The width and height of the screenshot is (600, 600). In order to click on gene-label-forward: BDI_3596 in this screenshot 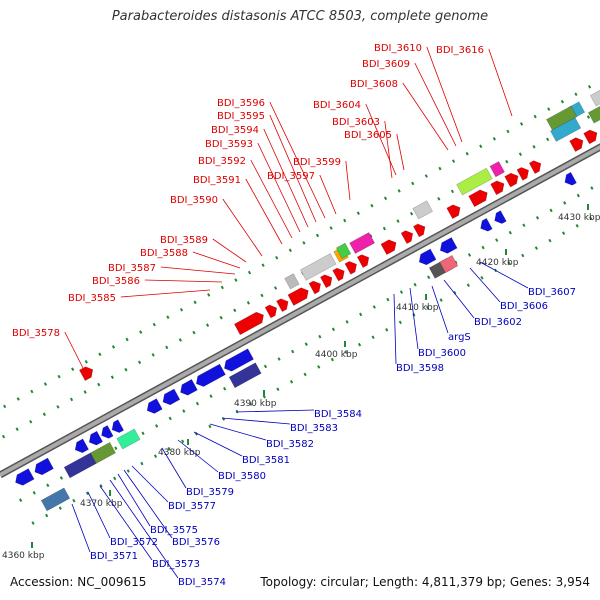, I will do `click(241, 103)`.